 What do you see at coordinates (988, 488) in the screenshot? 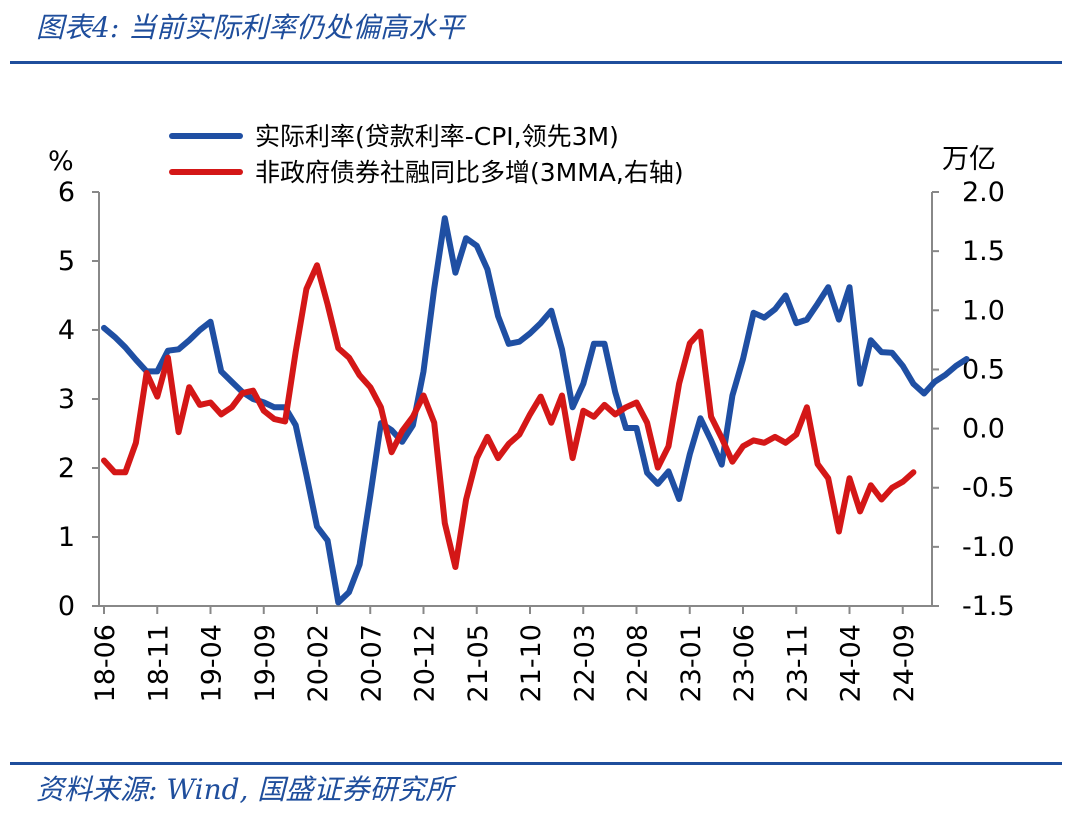
I see `right-tick-label: -0.5` at bounding box center [988, 488].